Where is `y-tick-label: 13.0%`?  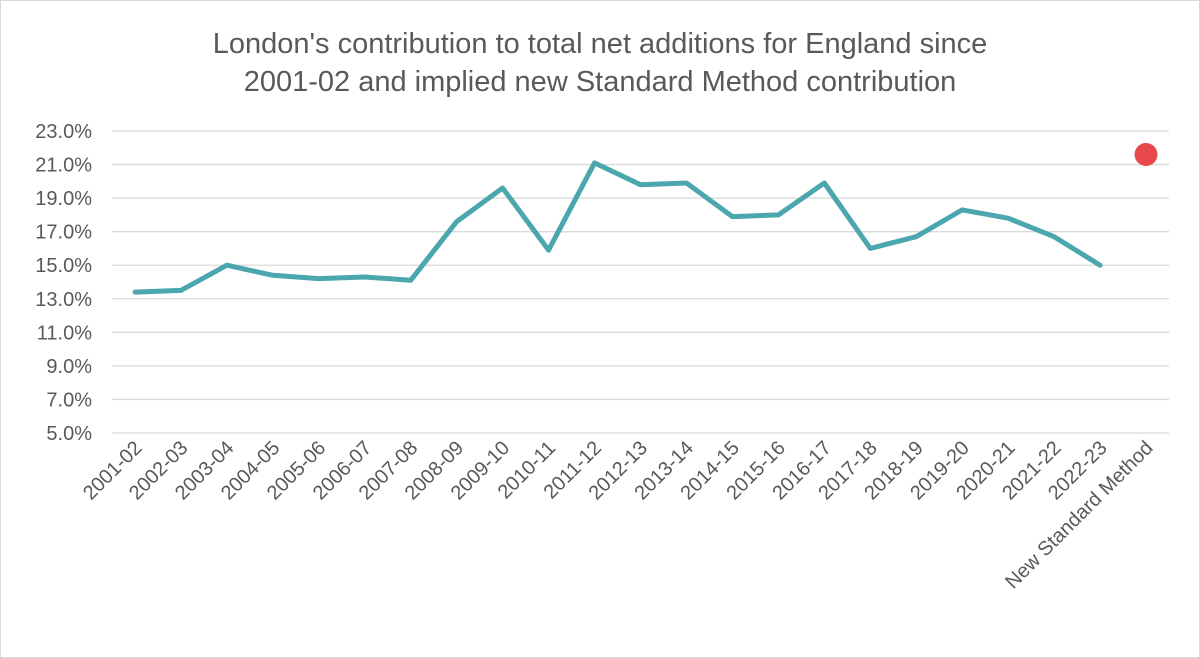
y-tick-label: 13.0% is located at coordinates (63, 300).